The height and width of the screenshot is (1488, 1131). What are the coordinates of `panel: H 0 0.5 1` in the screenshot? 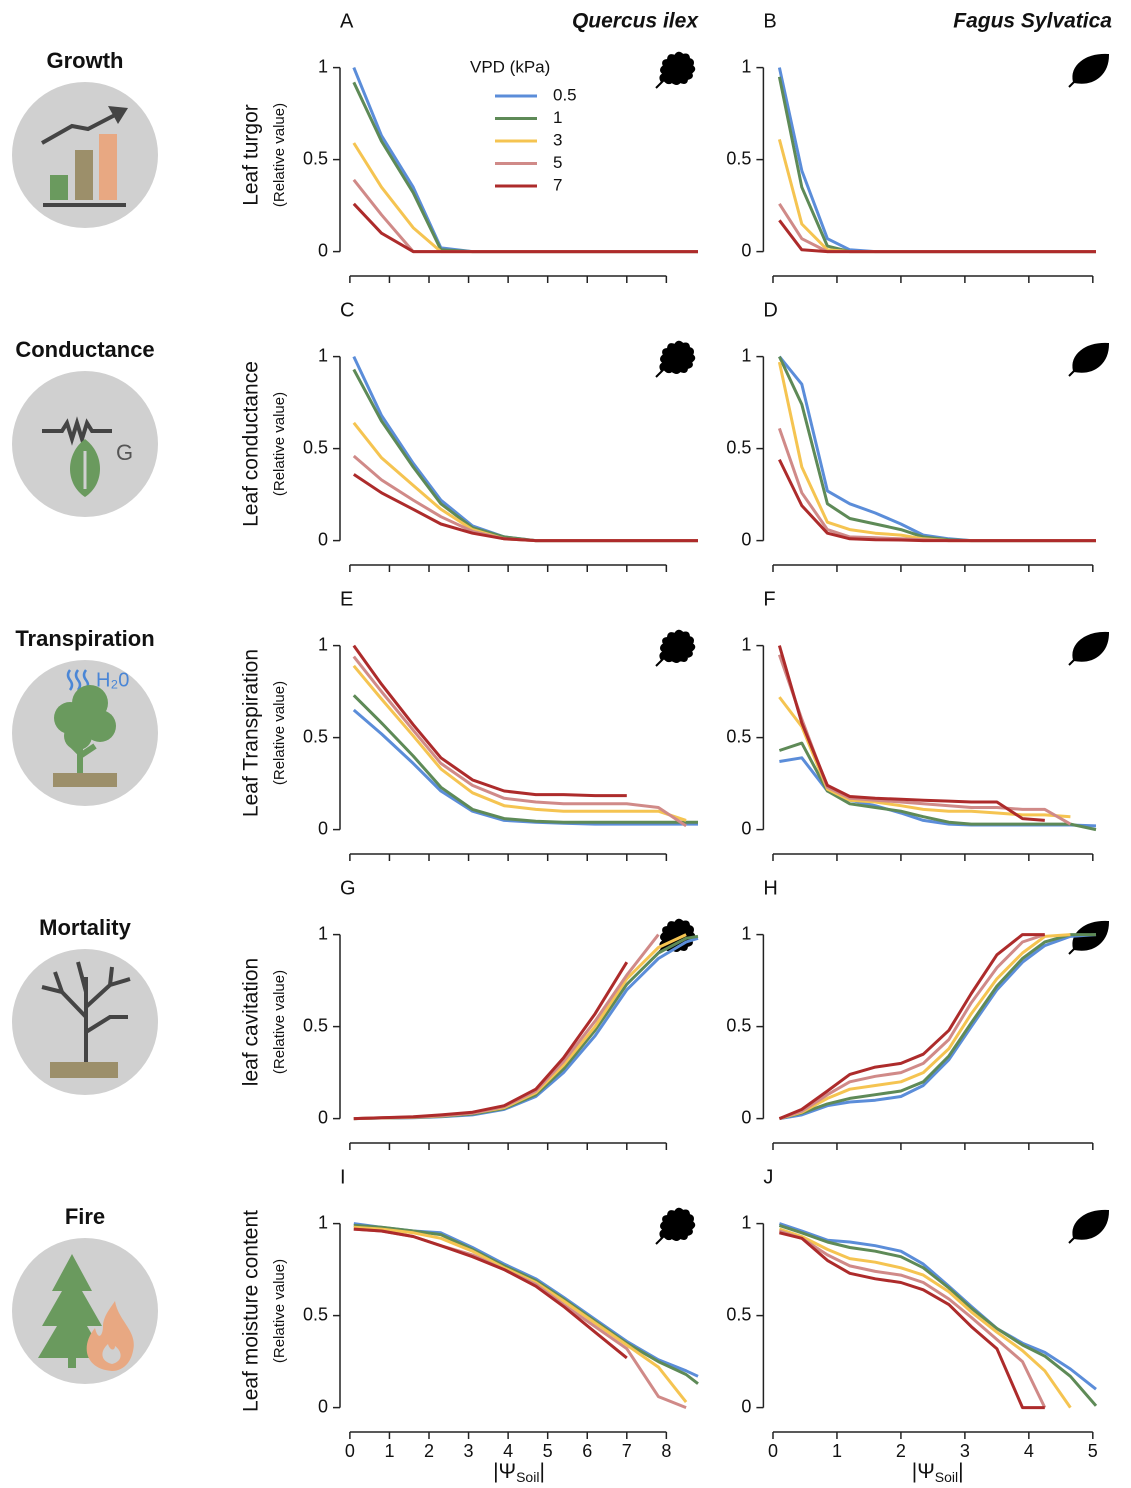 It's located at (918, 1013).